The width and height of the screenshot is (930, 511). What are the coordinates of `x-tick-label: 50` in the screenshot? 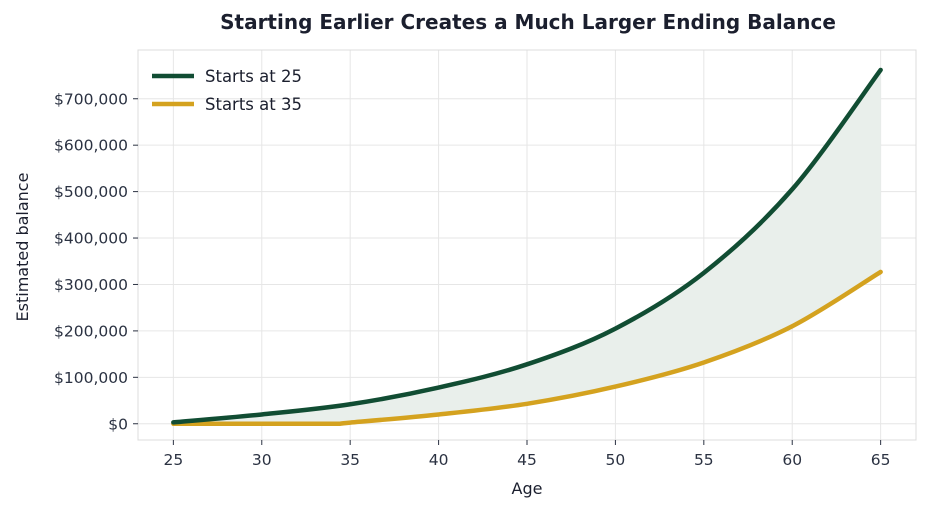 It's located at (616, 460).